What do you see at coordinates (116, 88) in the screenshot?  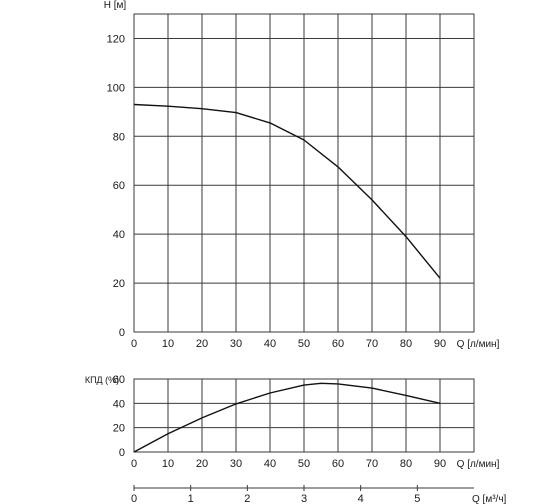 I see `head-y-tick-label: 100` at bounding box center [116, 88].